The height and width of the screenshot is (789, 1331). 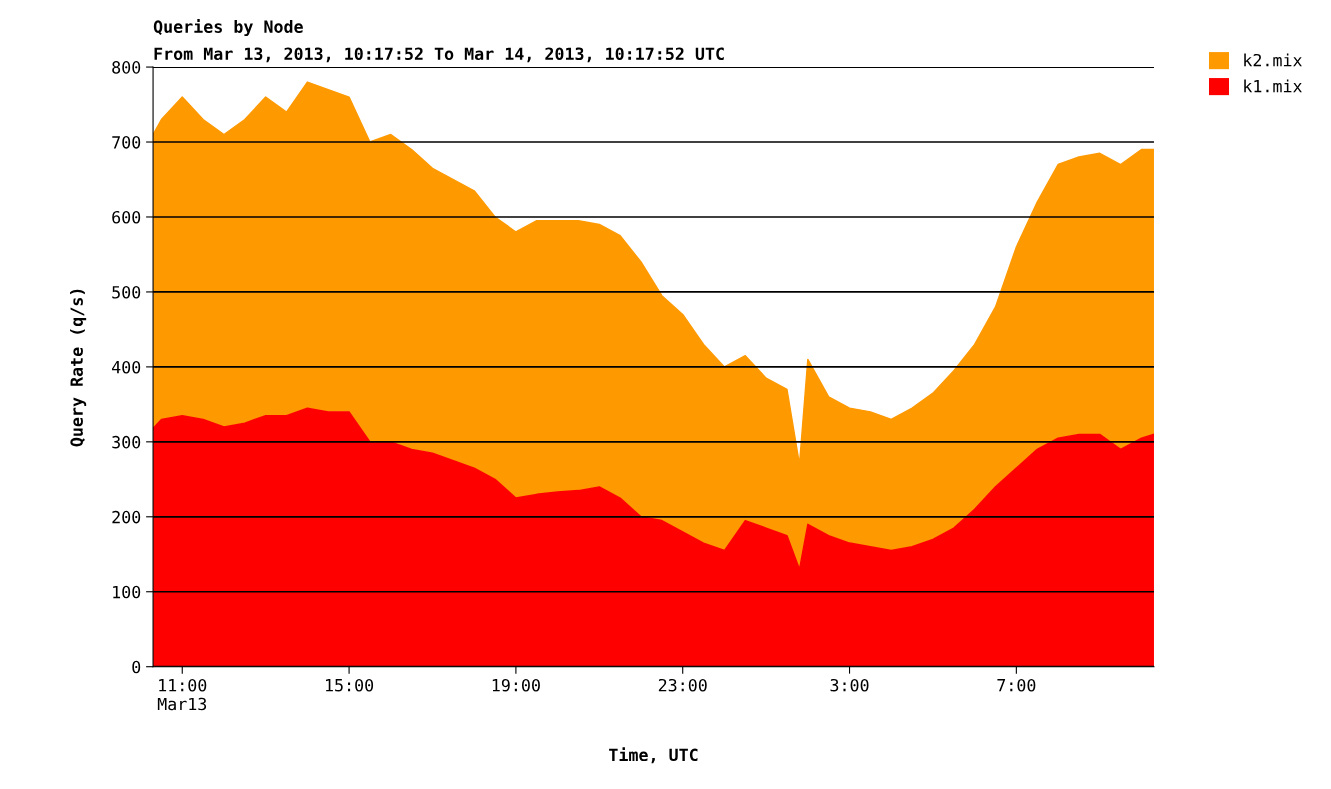 I want to click on y-tick-label: 800, so click(x=126, y=67).